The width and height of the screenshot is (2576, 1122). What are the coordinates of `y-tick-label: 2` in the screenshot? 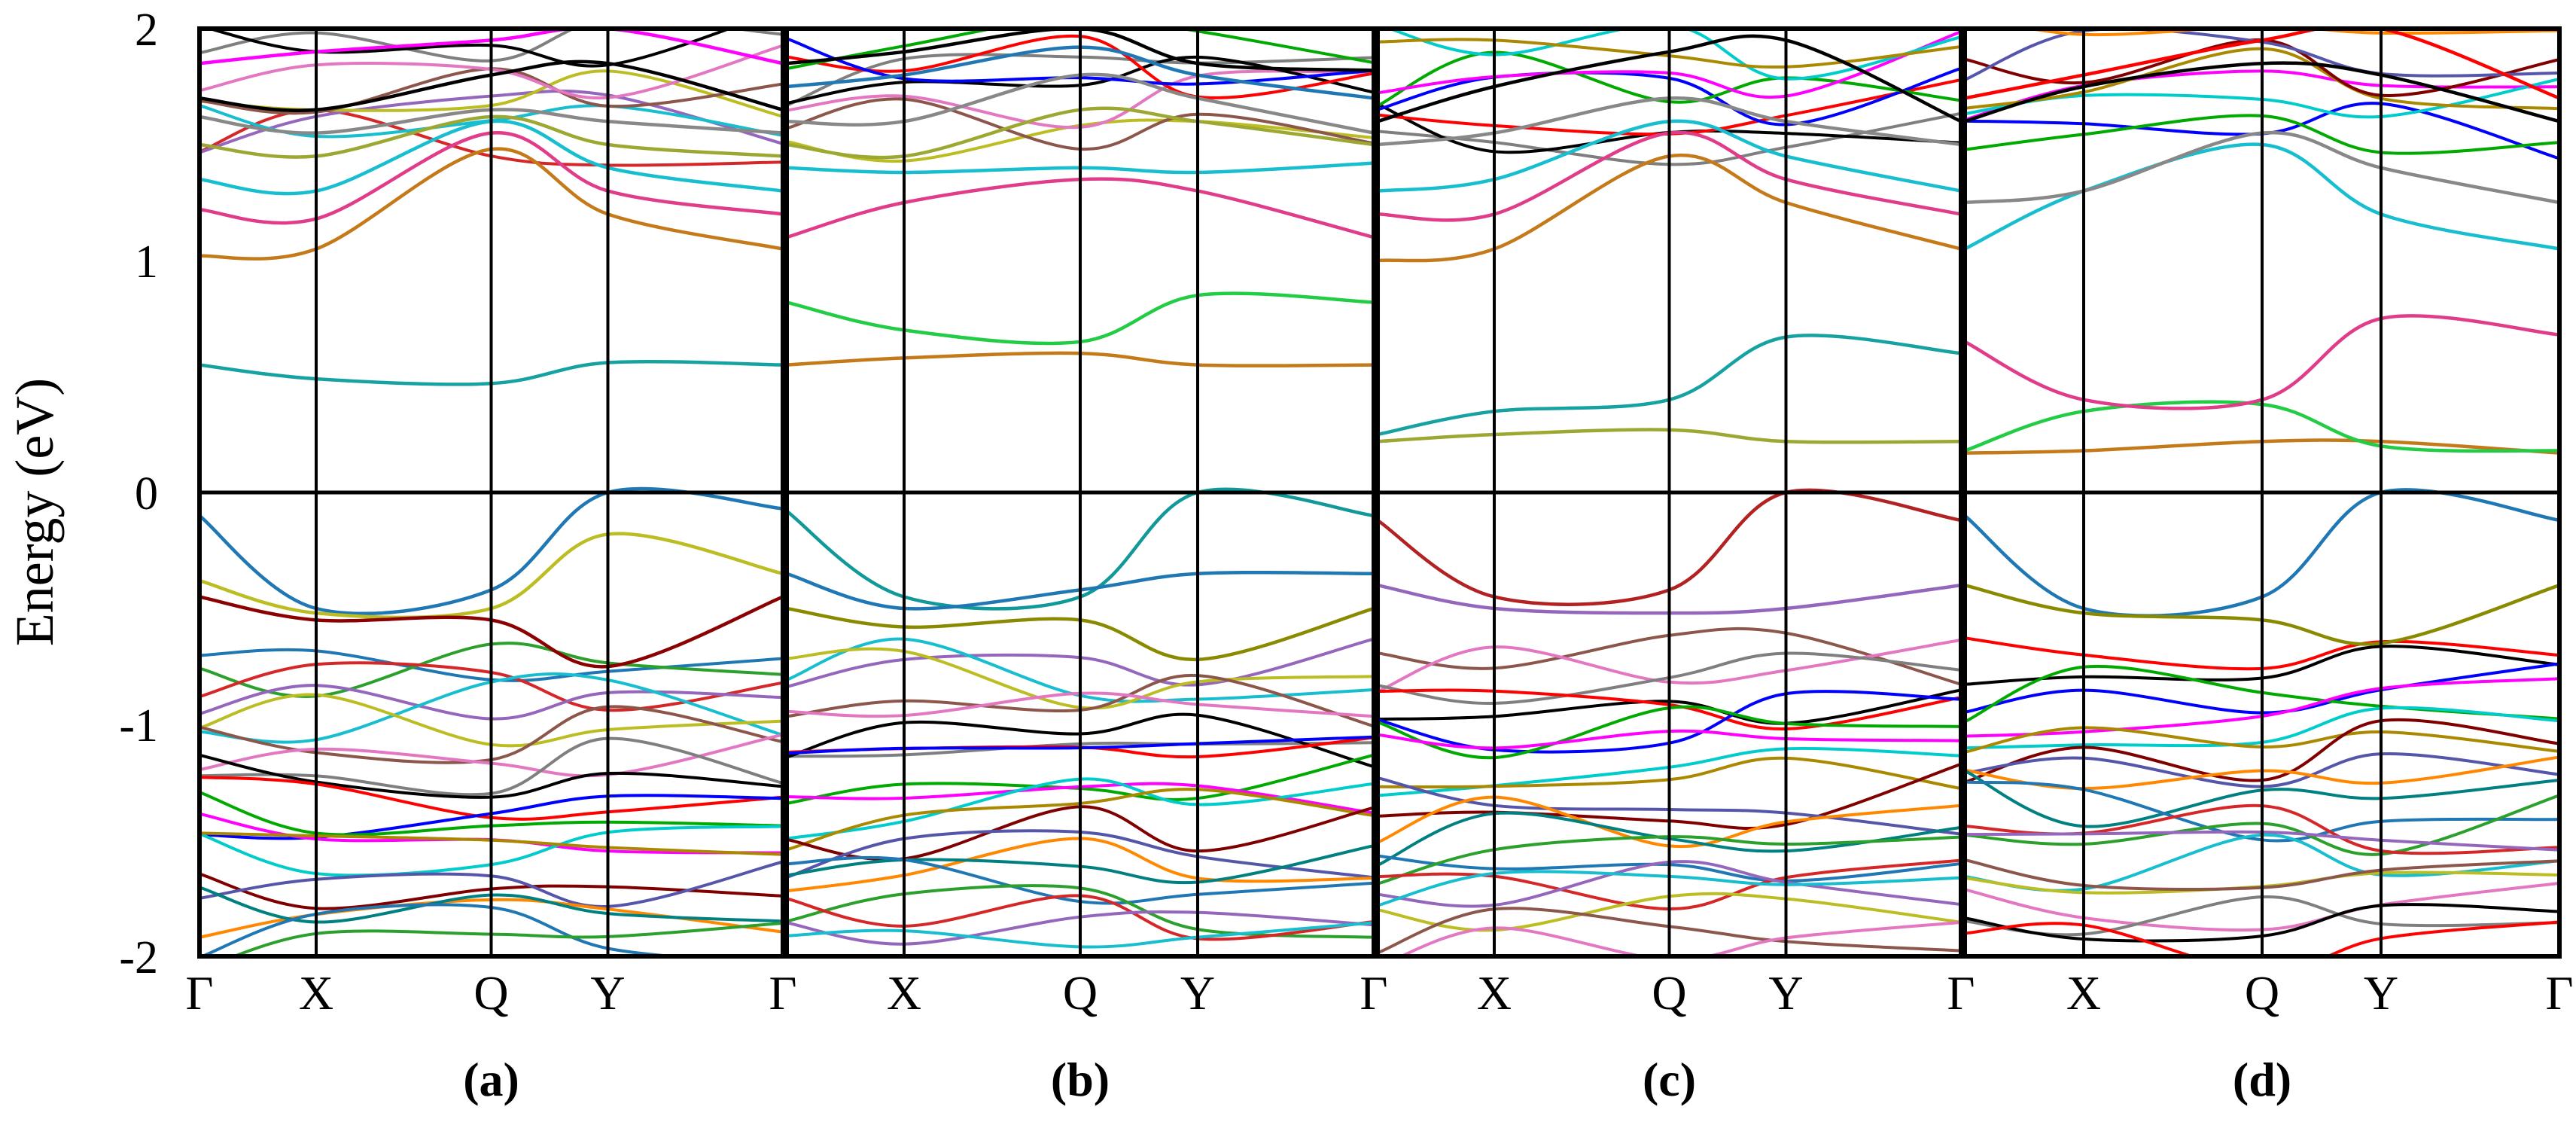 It's located at (146, 30).